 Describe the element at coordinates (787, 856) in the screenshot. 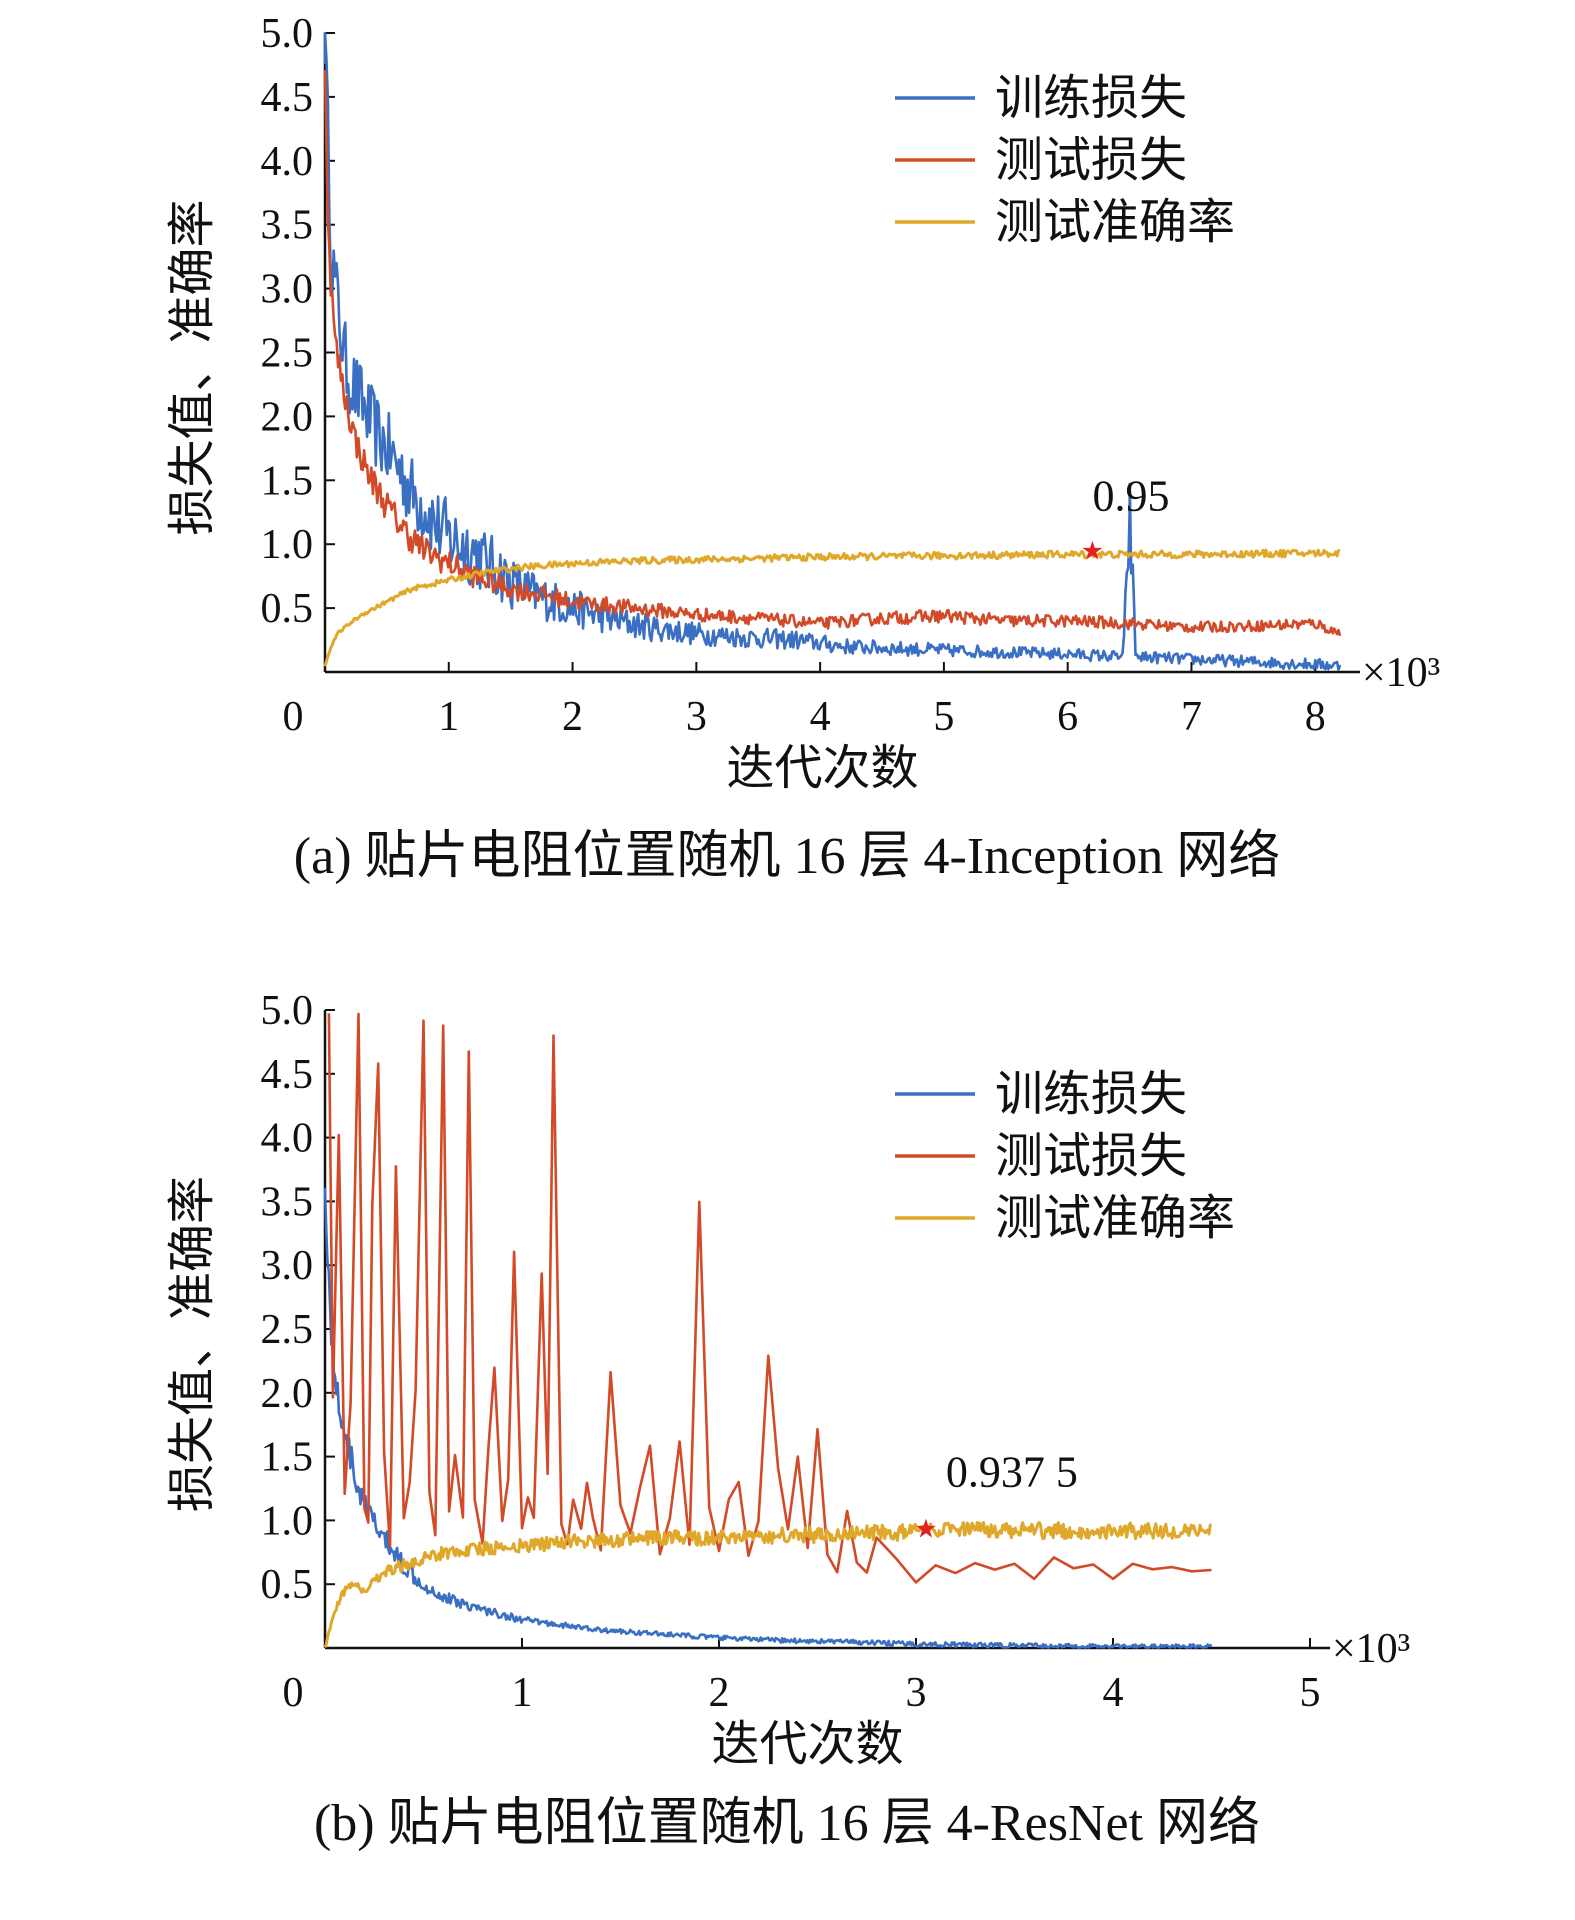

I see `figure-caption: (a) 贴片电阻位置随机 16 层 4-Inception 网络` at that location.